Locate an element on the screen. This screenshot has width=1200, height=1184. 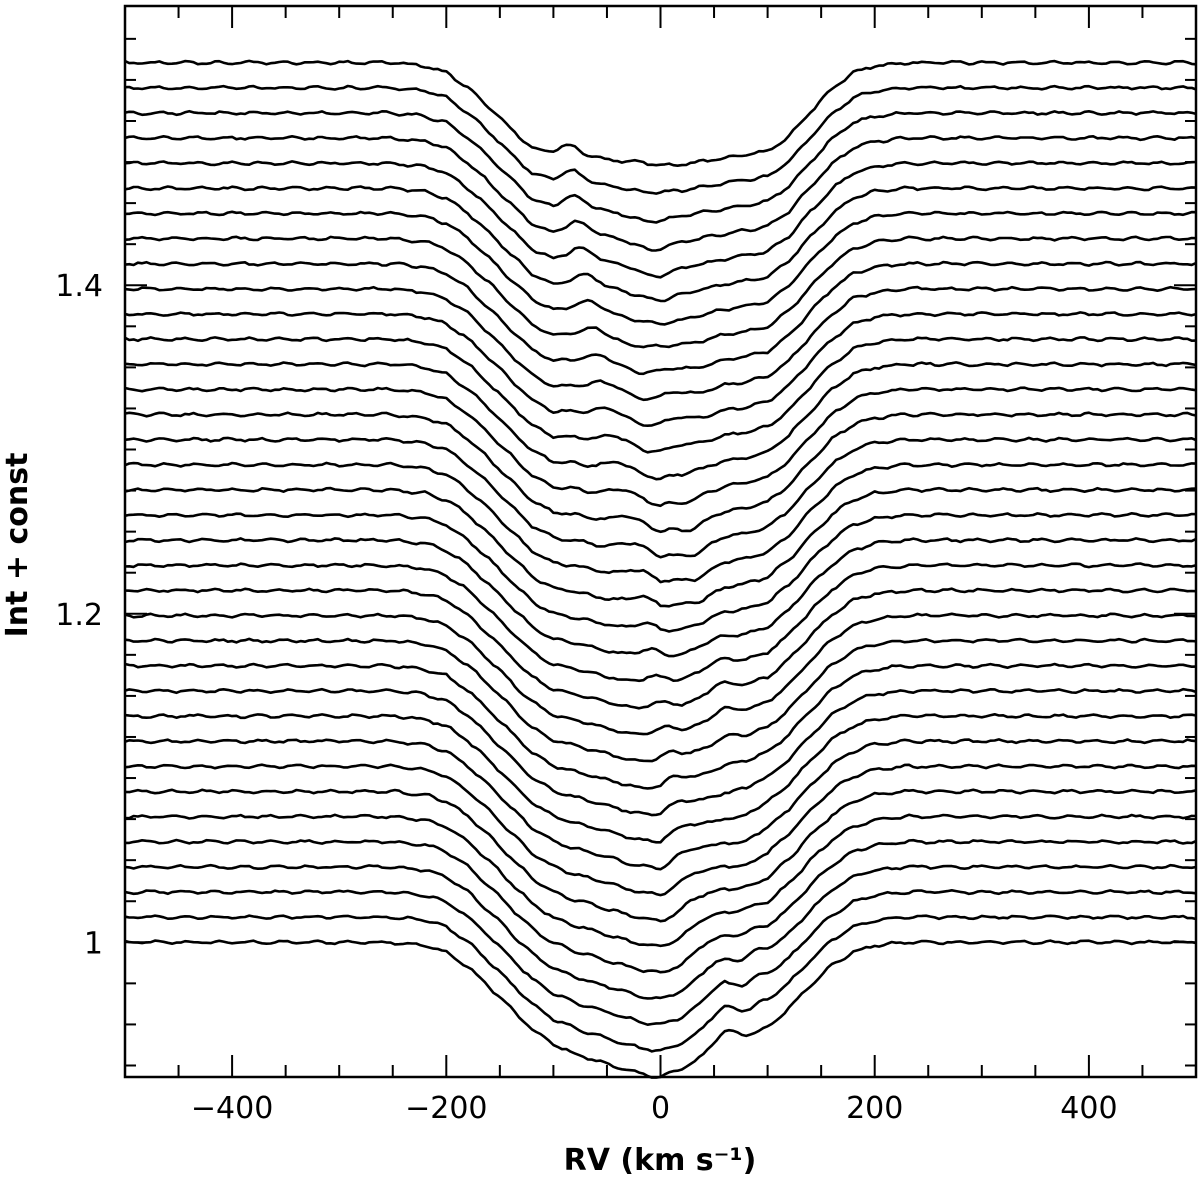
x-tick-label: 400 is located at coordinates (1088, 1108).